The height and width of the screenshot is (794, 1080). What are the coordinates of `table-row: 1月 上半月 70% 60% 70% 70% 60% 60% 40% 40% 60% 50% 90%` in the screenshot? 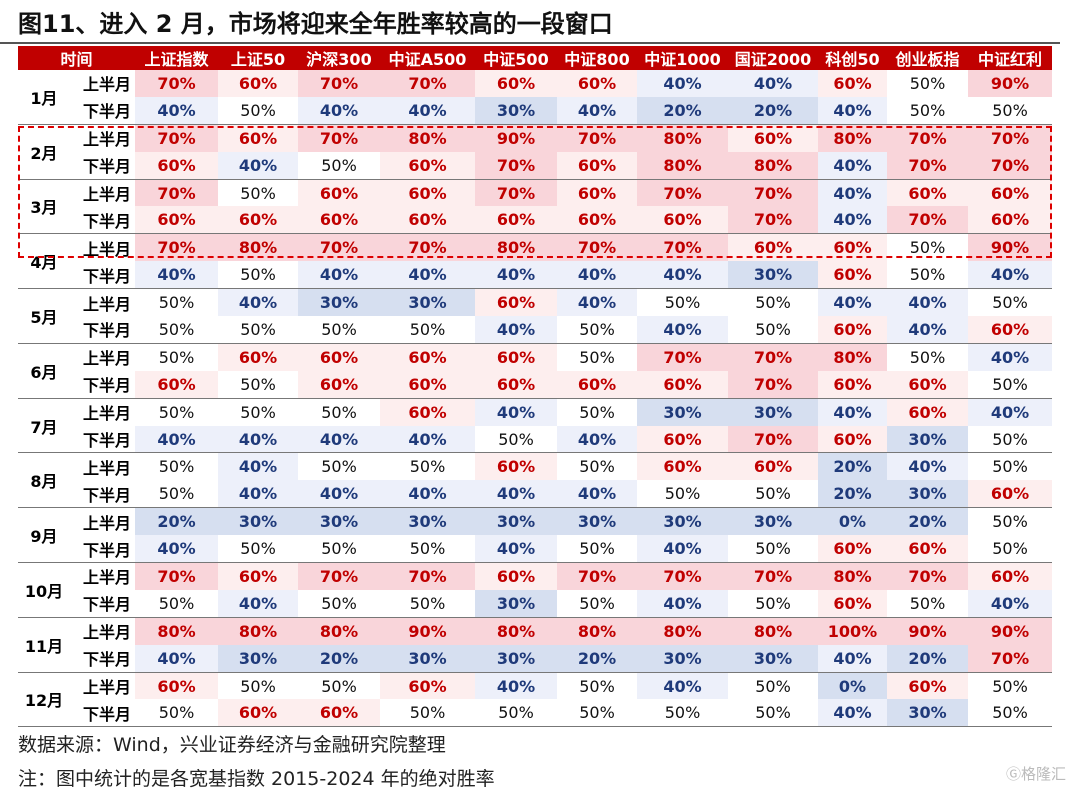 It's located at (535, 97).